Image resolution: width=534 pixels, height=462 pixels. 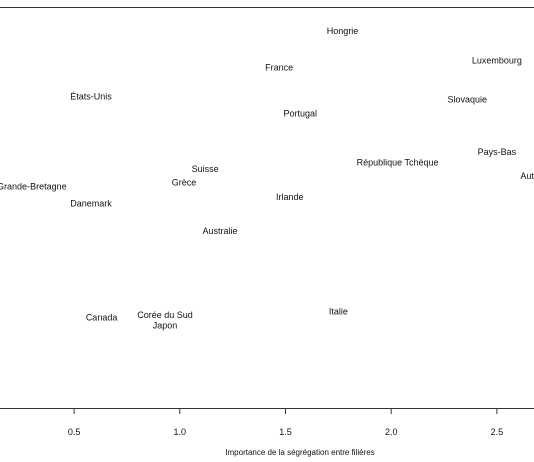 What do you see at coordinates (527, 176) in the screenshot?
I see `point-label: Autr` at bounding box center [527, 176].